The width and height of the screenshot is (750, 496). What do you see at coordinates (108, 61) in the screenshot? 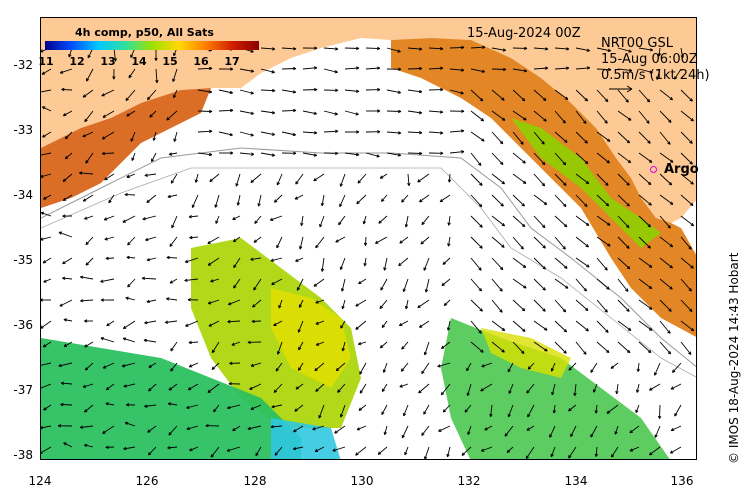
I see `colorbar-tick: 13` at bounding box center [108, 61].